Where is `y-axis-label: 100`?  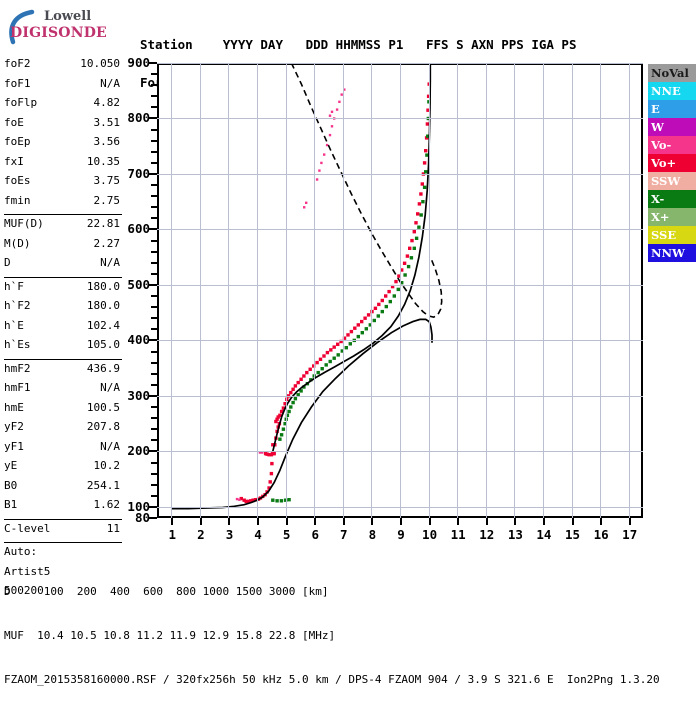
y-axis-label: 100 is located at coordinates (138, 506).